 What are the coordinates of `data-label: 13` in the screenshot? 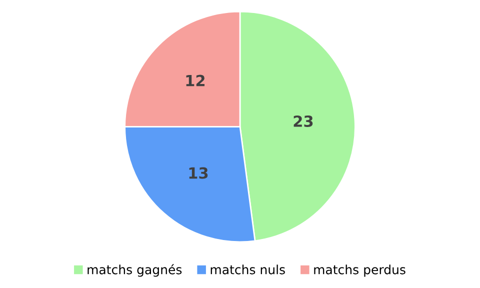 It's located at (198, 173).